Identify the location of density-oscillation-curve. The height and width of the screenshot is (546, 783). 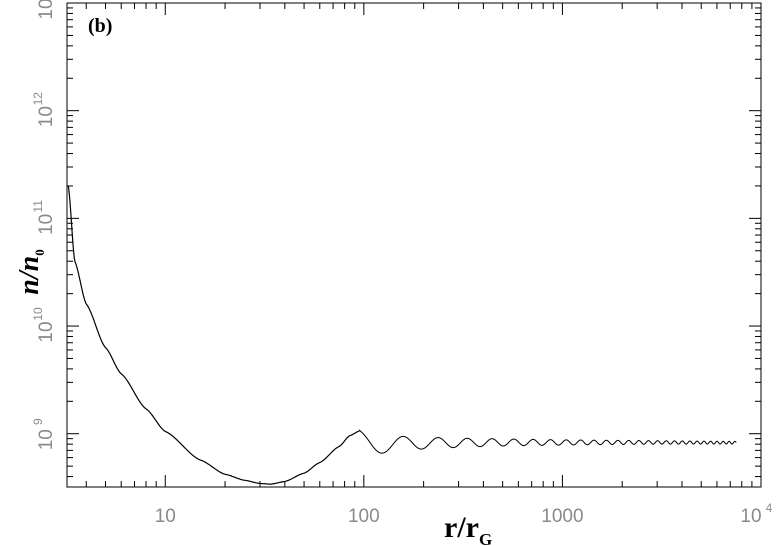
(547, 441).